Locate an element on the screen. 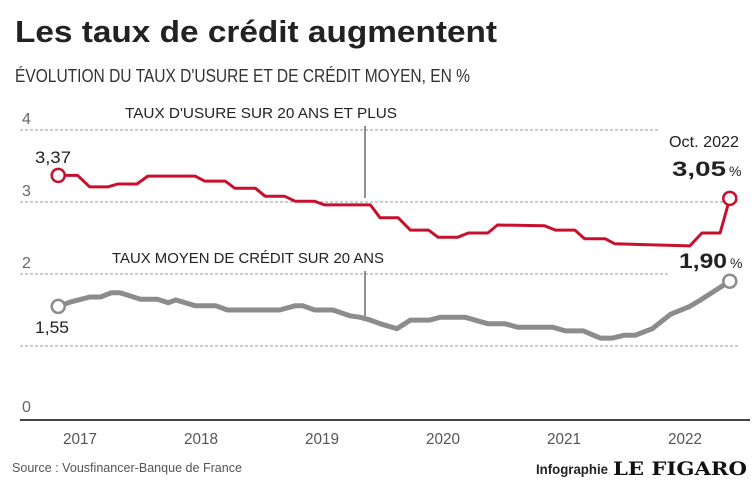 The width and height of the screenshot is (755, 499). label-moyen-end-percent: % is located at coordinates (736, 263).